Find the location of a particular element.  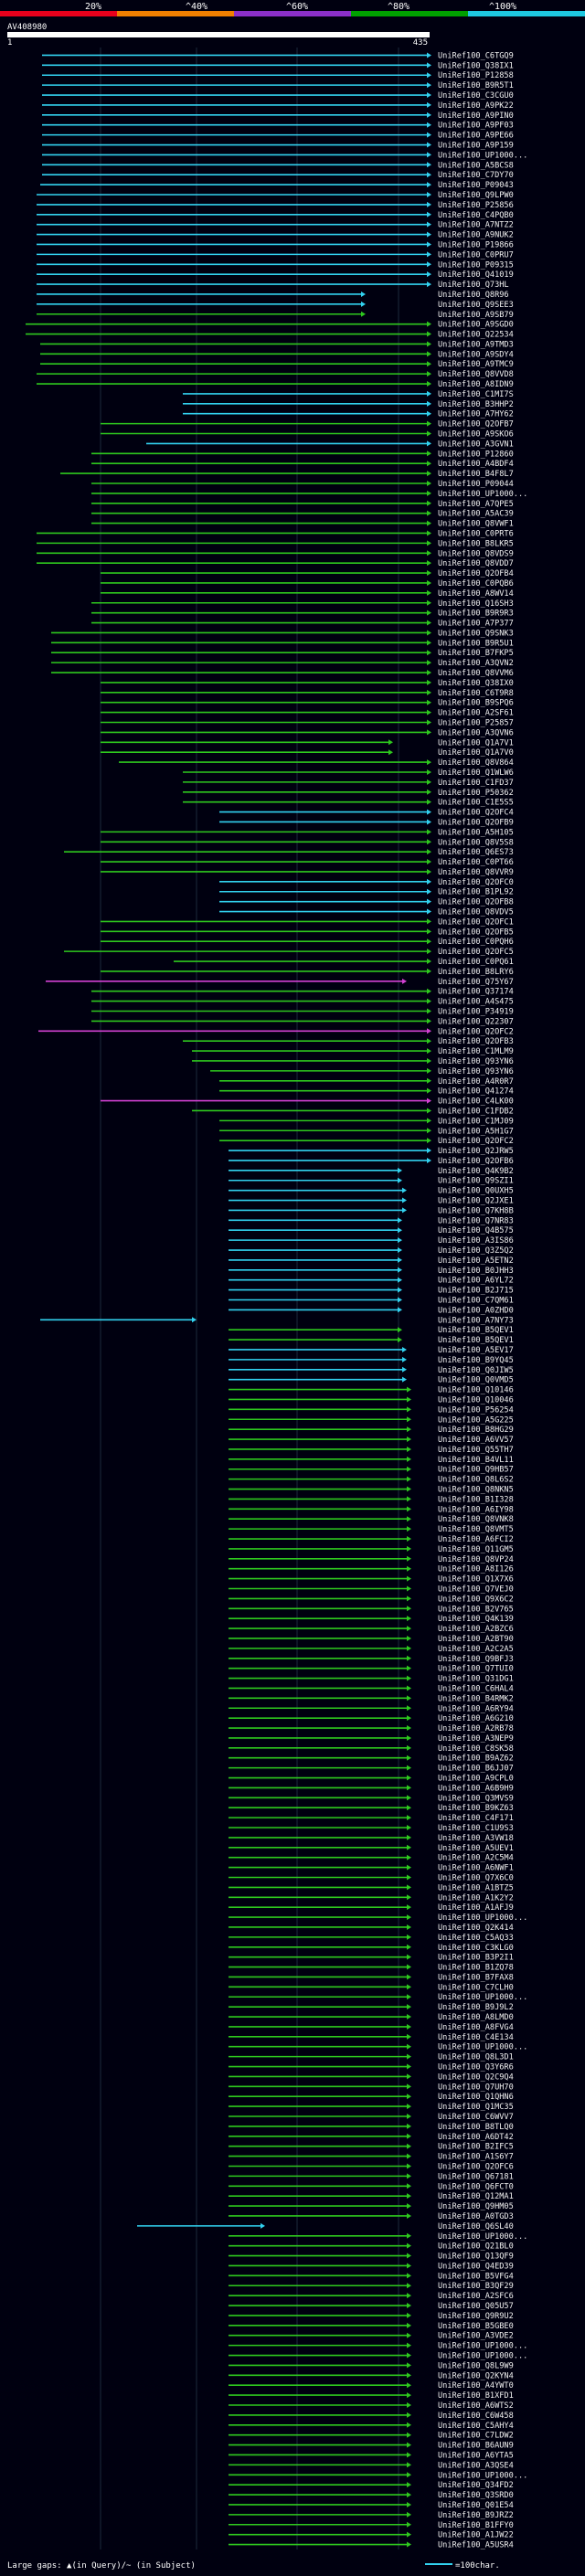

hit-label: UniRef100_C6WVV7 is located at coordinates (476, 2117).